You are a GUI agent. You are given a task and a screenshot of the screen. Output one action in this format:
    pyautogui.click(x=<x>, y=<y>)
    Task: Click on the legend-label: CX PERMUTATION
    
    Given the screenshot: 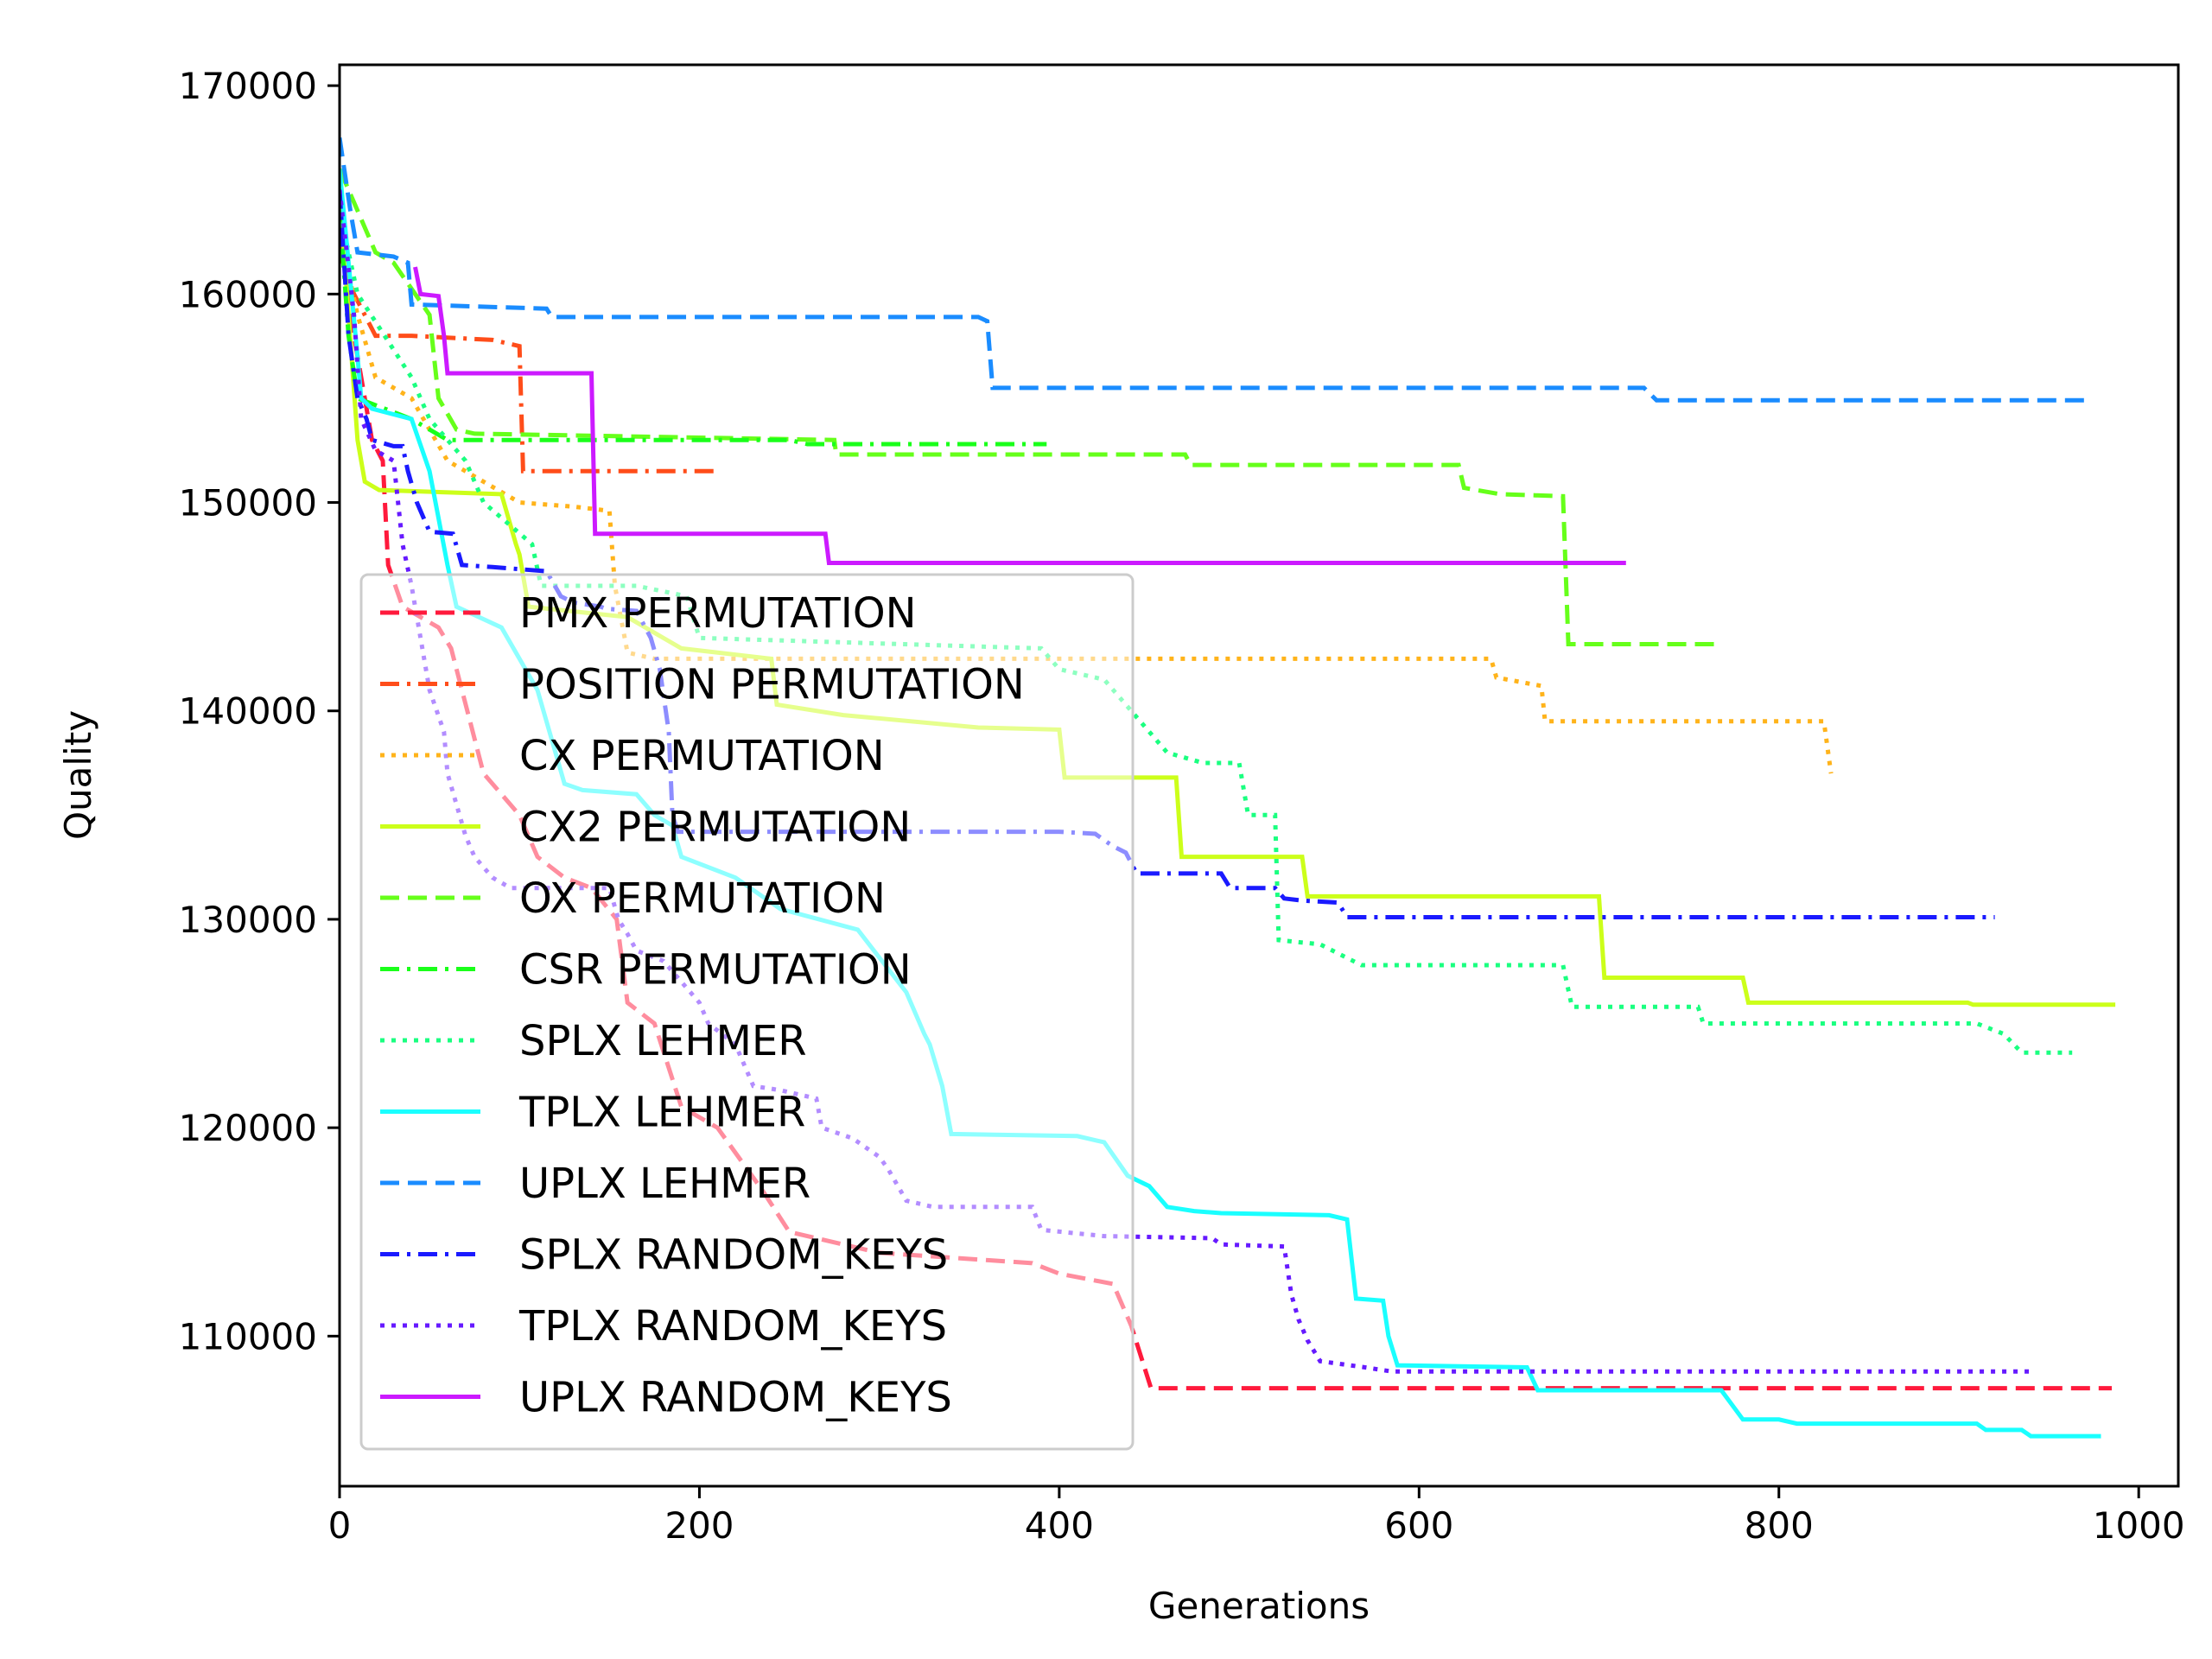 What is the action you would take?
    pyautogui.click(x=702, y=756)
    